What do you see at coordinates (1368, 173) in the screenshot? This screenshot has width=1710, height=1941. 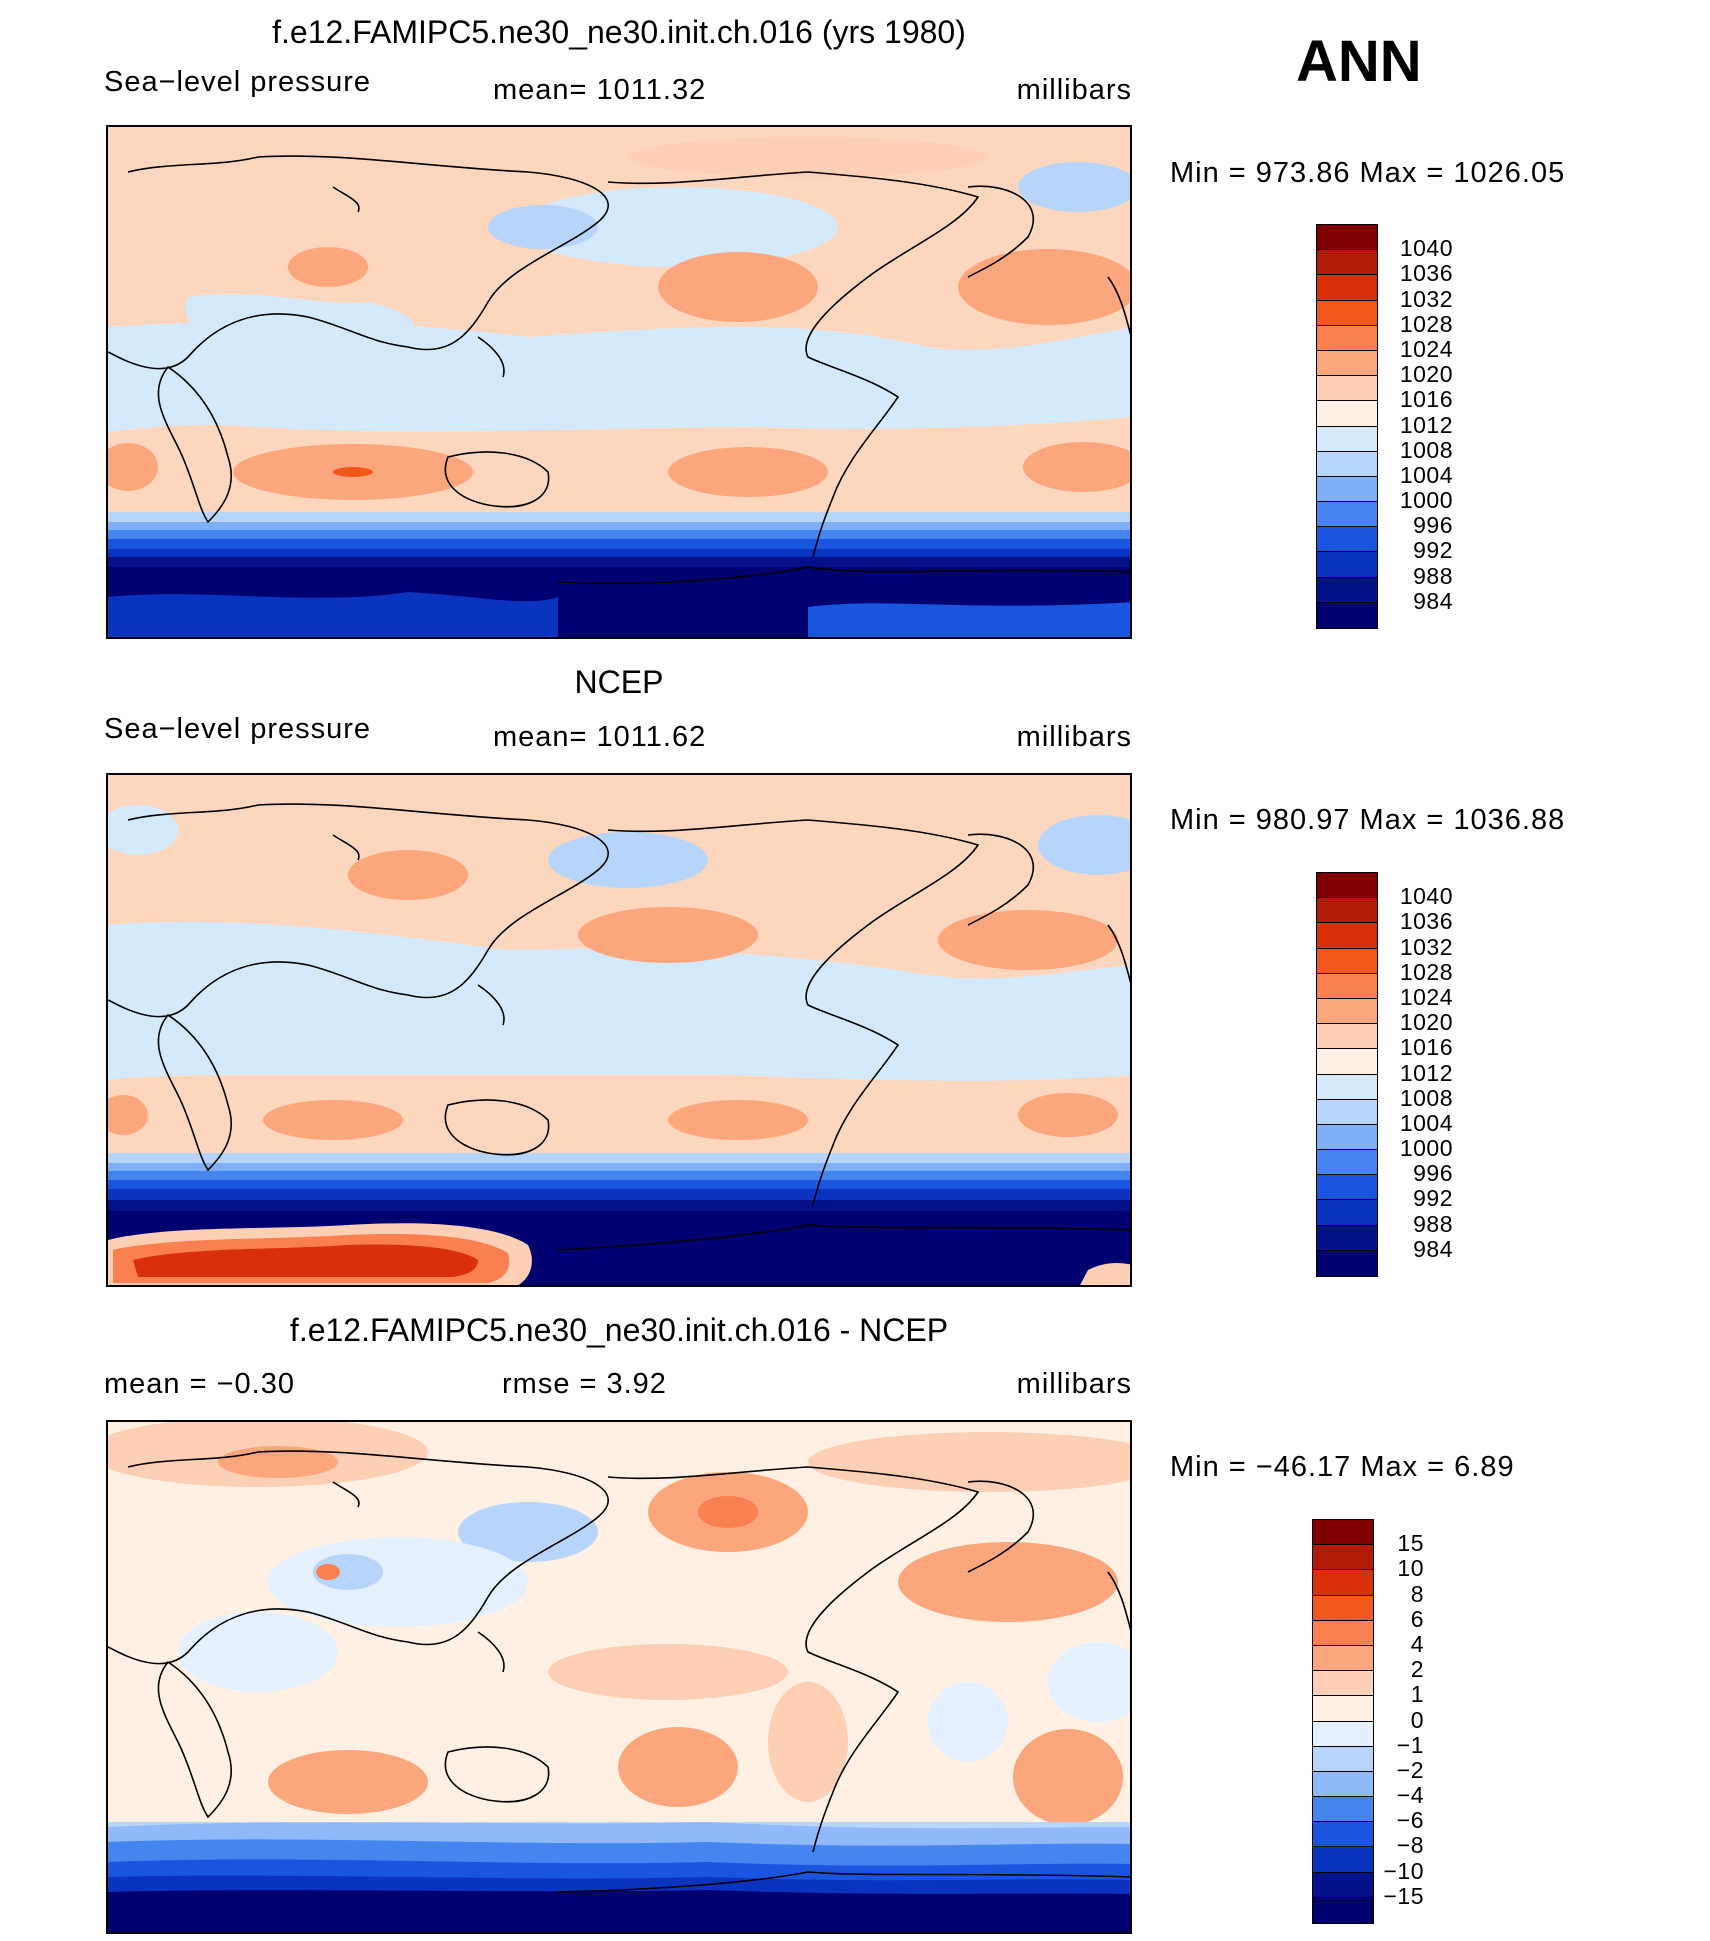 I see `panel-1-min-max: Min = 973.86 Max = 1026.05` at bounding box center [1368, 173].